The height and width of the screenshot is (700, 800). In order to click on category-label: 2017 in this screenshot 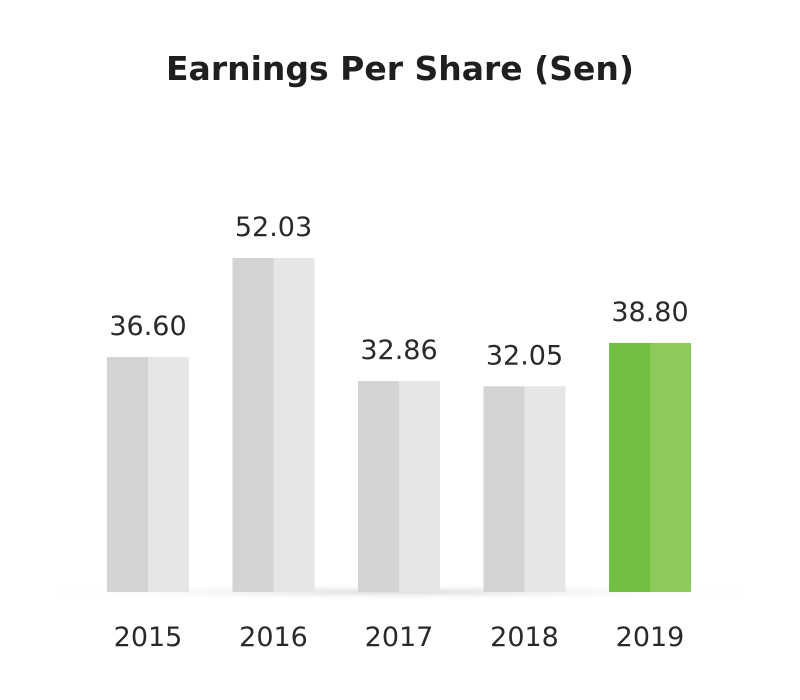, I will do `click(399, 637)`.